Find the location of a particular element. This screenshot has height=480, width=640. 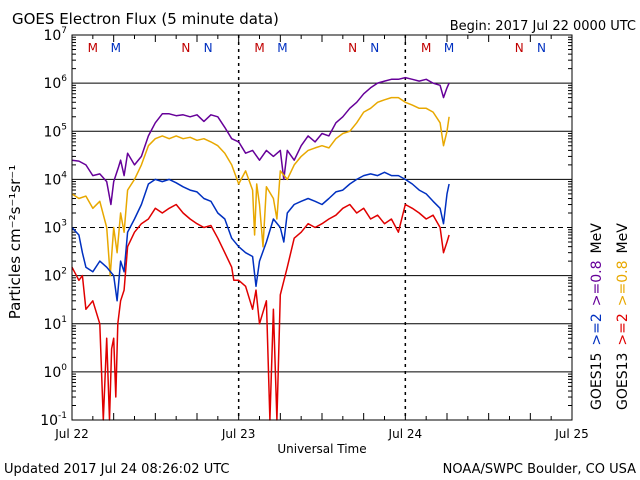

x-axis-label: Universal Time is located at coordinates (321, 449).